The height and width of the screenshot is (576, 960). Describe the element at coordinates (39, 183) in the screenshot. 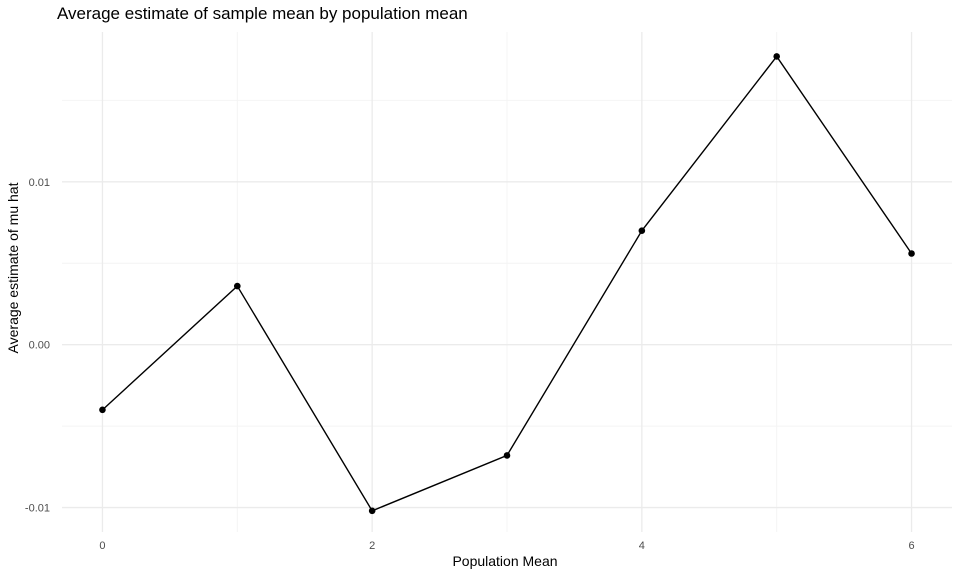

I see `y-tick-label-2: 0.01` at that location.